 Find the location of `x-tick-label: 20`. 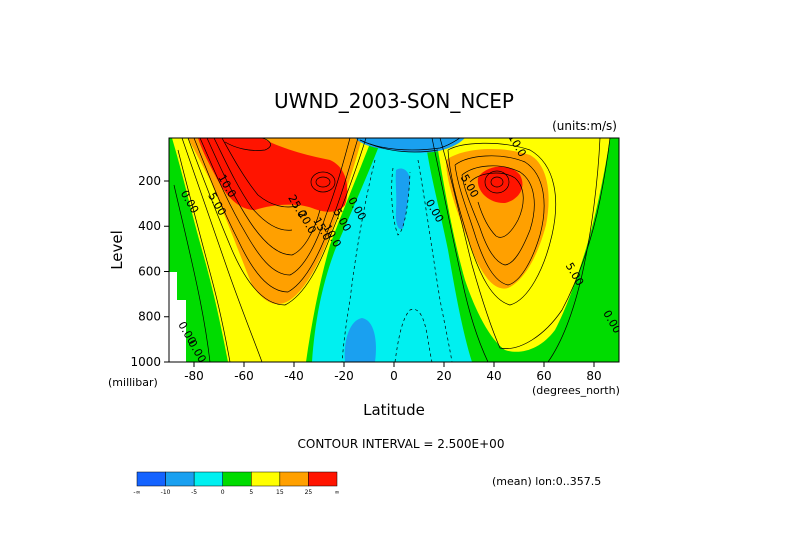

x-tick-label: 20 is located at coordinates (443, 376).